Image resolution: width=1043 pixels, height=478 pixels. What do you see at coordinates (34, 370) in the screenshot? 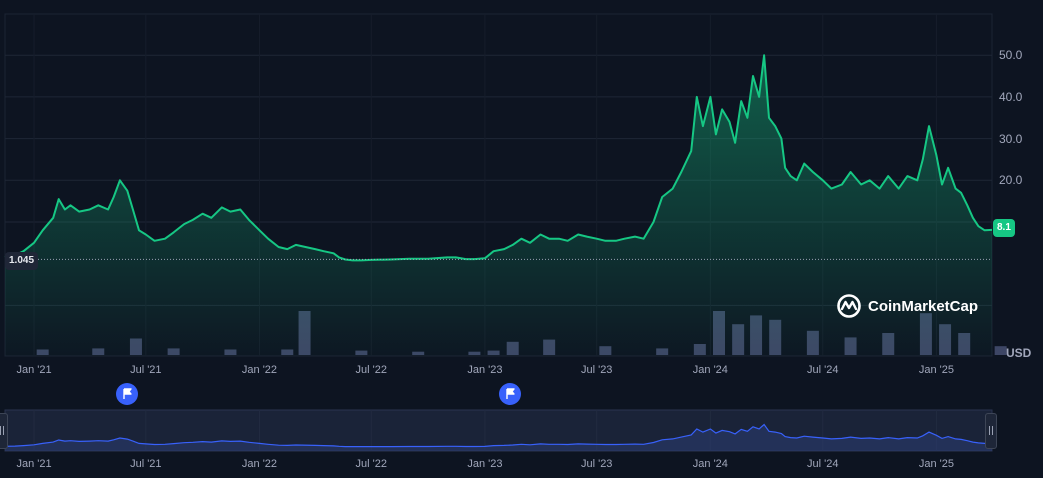
I see `x-tick-label: Jan '21` at bounding box center [34, 370].